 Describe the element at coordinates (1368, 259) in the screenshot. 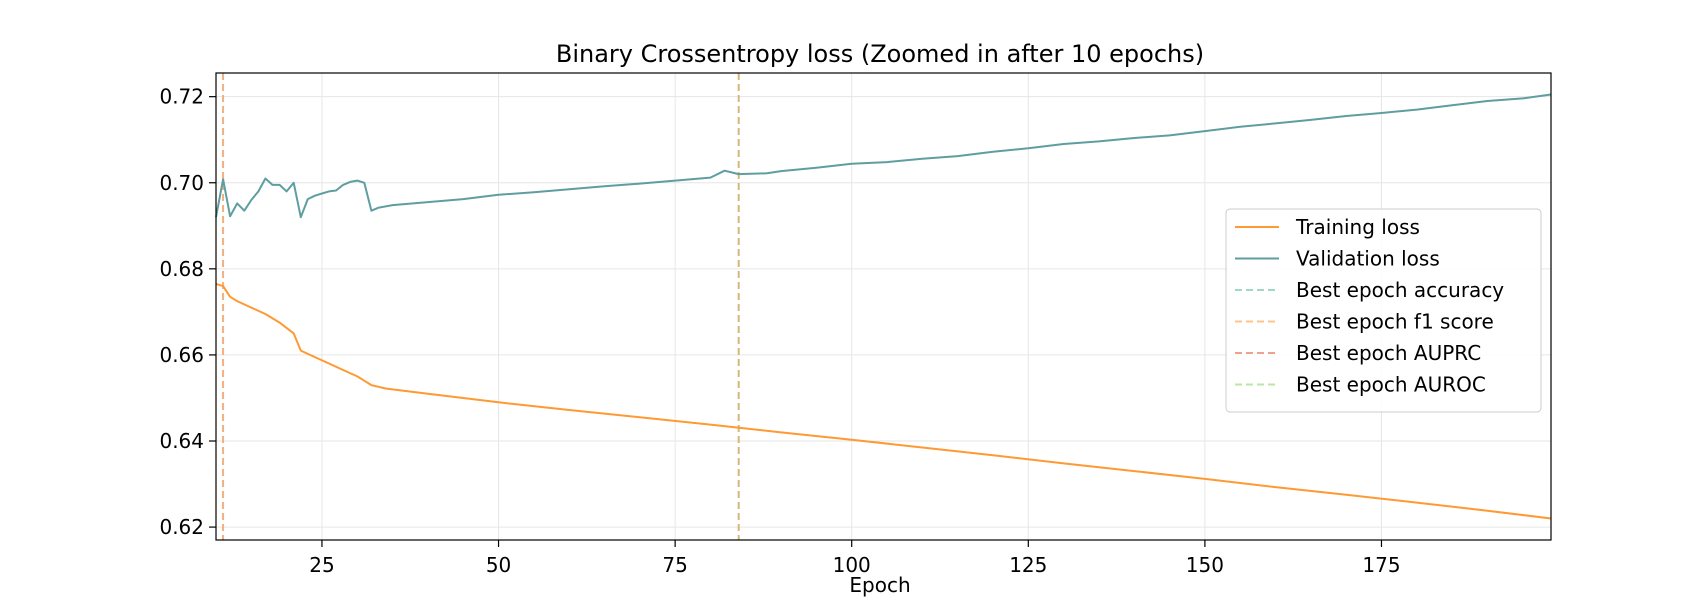

I see `legend-label: Validation loss` at that location.